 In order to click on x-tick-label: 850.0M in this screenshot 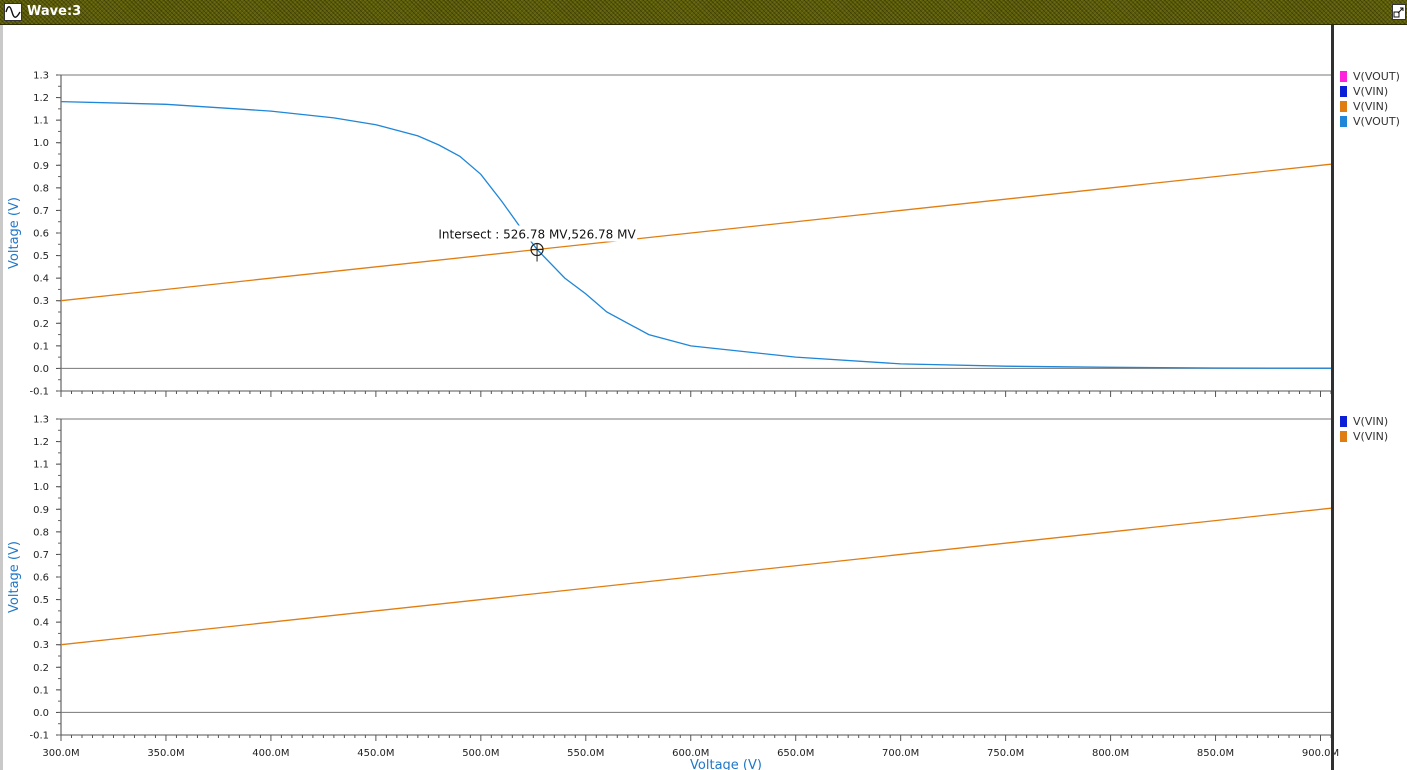, I will do `click(1215, 753)`.